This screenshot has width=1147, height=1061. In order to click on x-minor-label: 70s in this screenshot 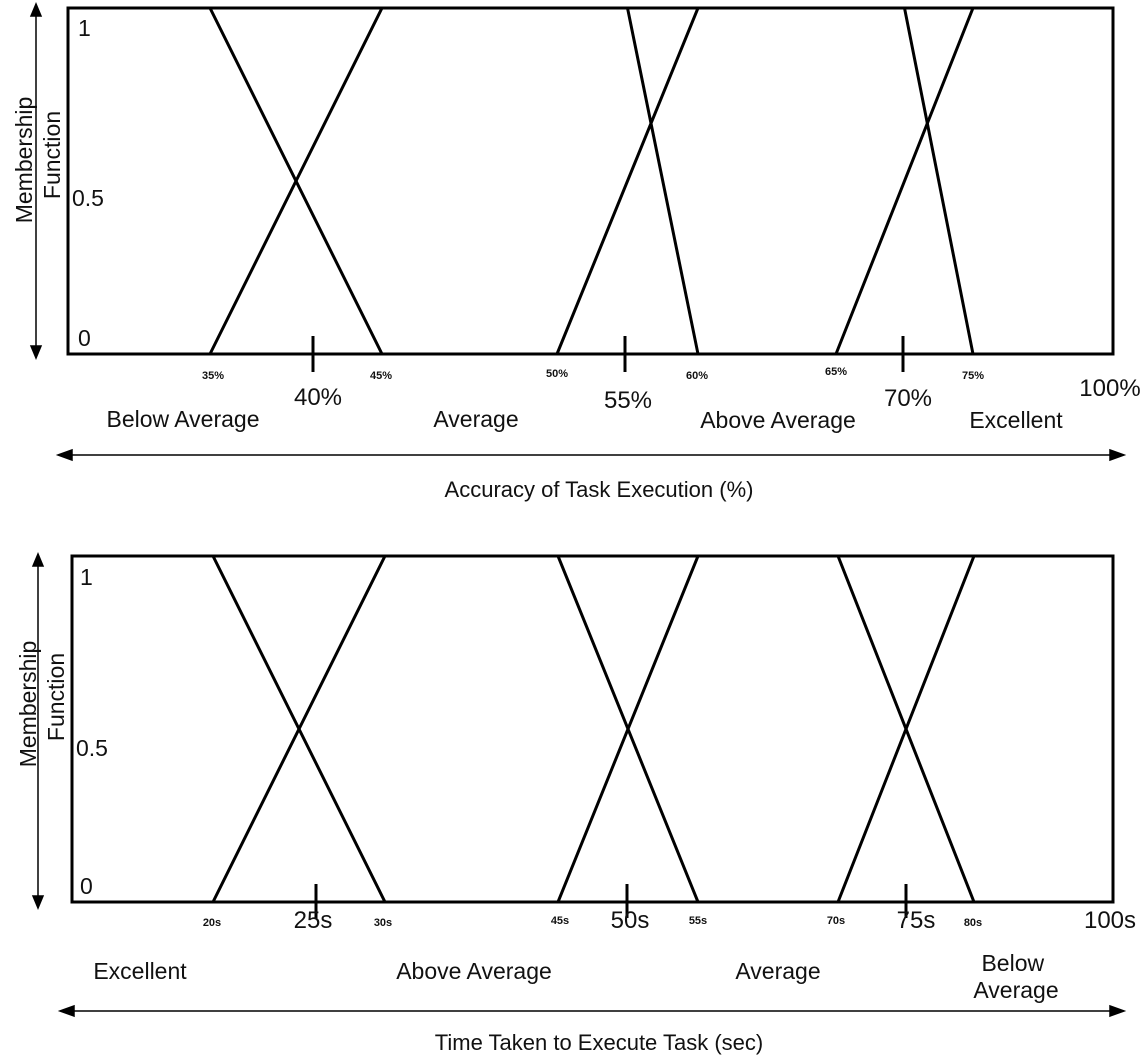, I will do `click(836, 921)`.